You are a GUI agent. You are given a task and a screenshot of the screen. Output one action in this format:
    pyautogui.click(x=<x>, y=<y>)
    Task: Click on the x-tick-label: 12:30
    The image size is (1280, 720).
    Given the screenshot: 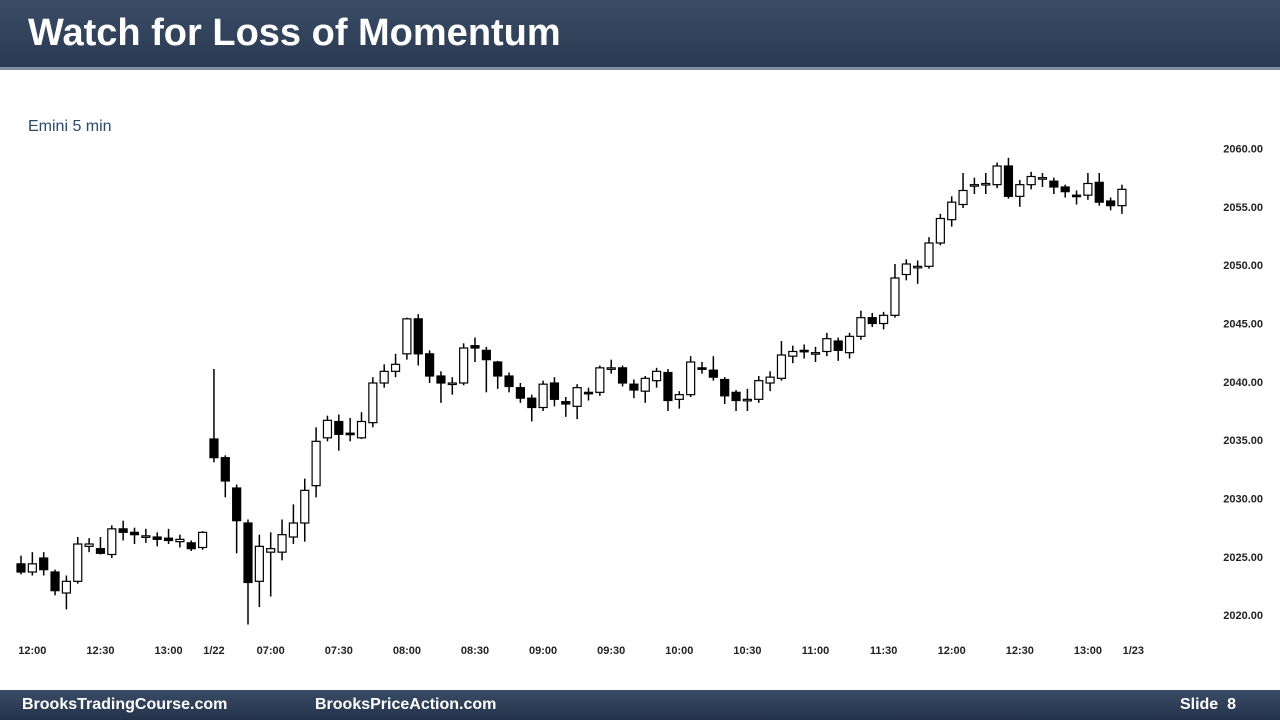 What is the action you would take?
    pyautogui.click(x=1020, y=651)
    